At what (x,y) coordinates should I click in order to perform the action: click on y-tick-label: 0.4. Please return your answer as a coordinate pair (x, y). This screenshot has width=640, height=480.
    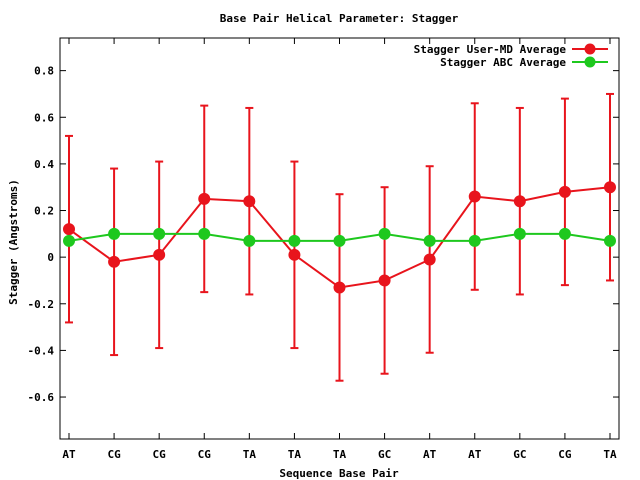
    Looking at the image, I should click on (44, 164).